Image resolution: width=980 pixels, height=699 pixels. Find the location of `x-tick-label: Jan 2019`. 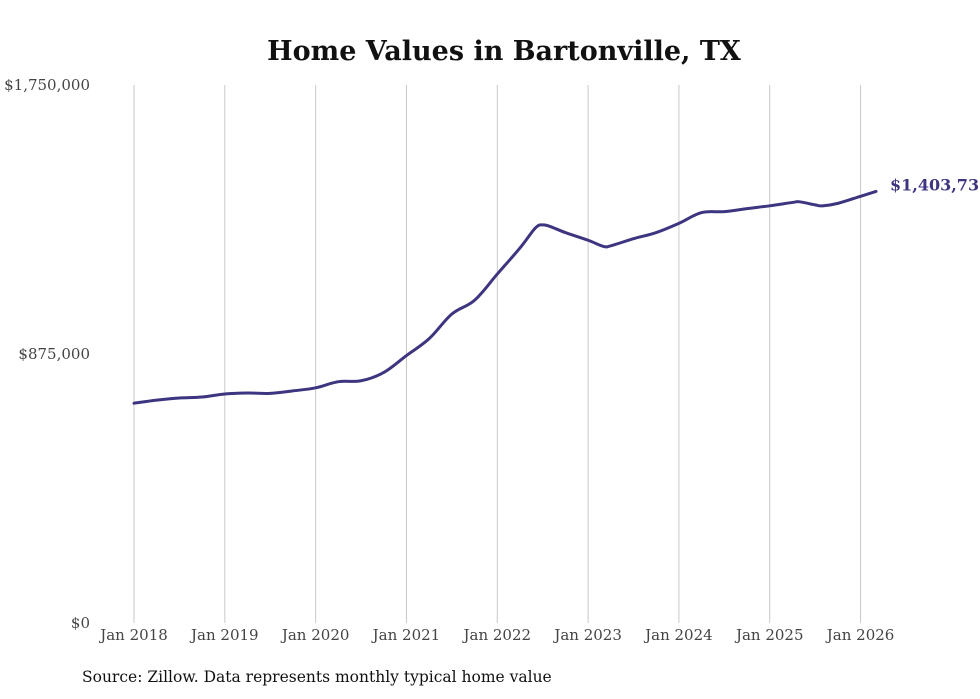

x-tick-label: Jan 2019 is located at coordinates (224, 635).